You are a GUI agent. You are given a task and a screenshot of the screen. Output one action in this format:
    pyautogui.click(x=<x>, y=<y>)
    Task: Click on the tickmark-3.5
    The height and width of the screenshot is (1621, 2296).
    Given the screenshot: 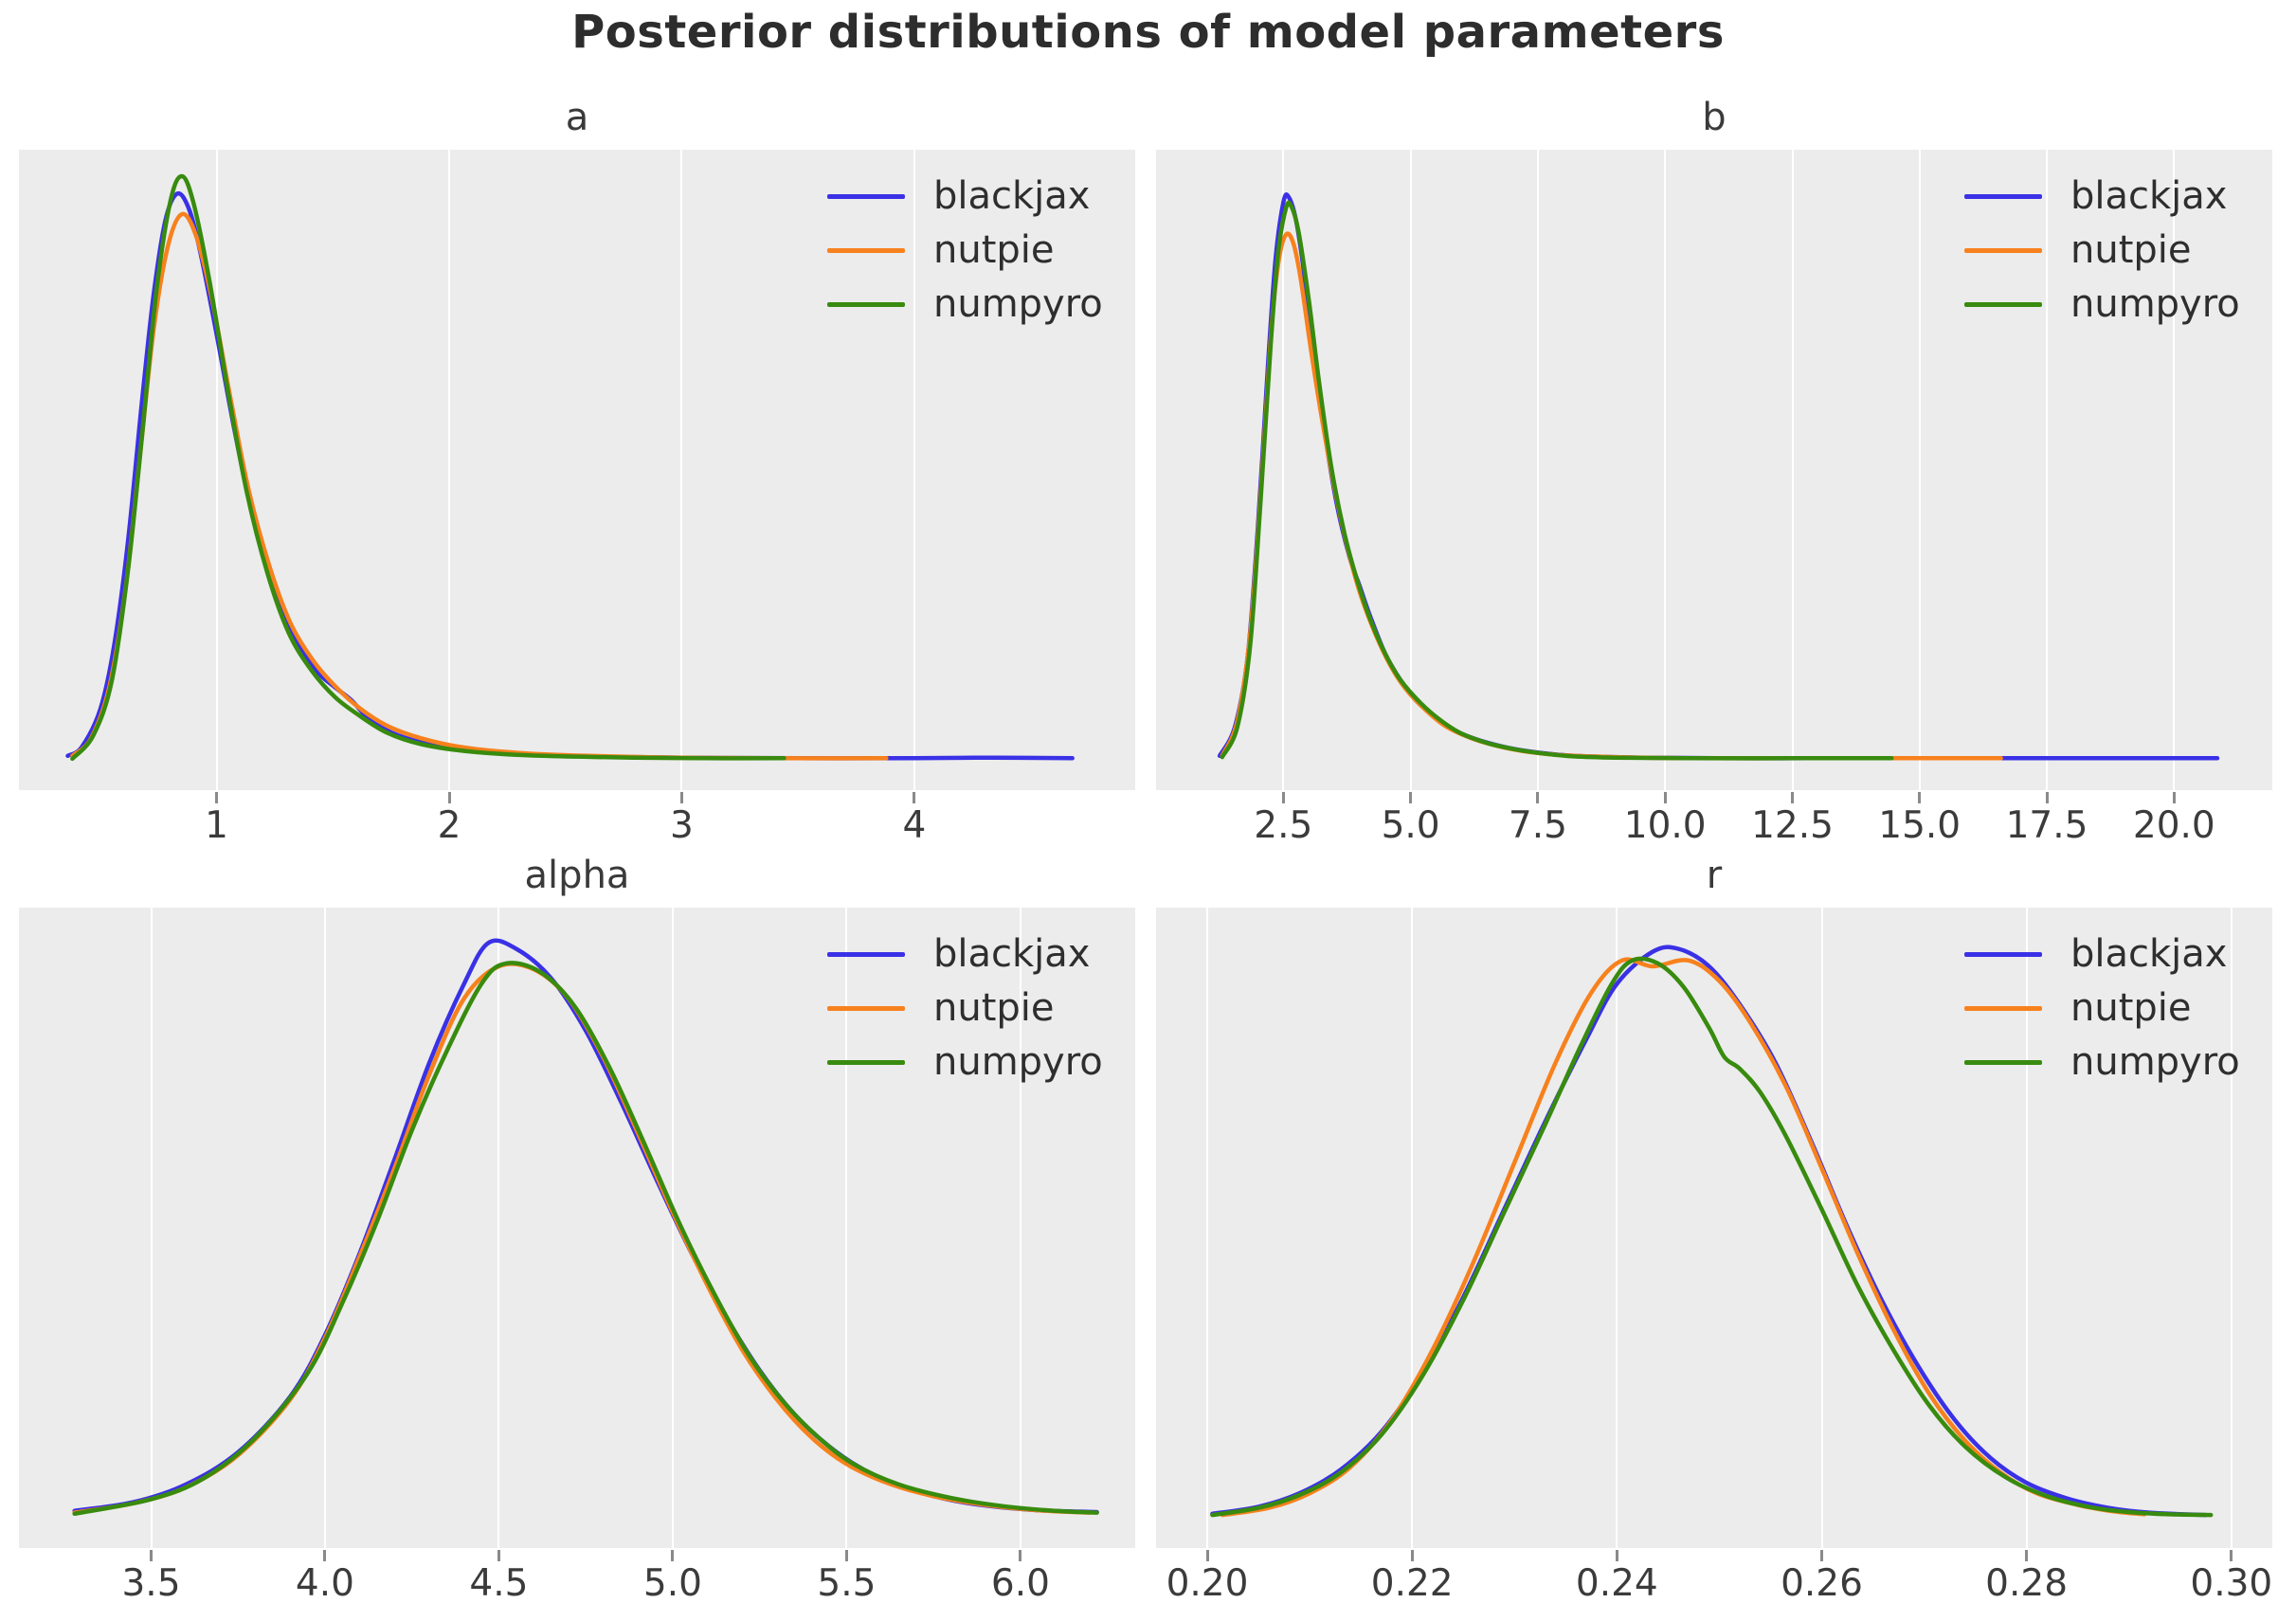 What is the action you would take?
    pyautogui.click(x=151, y=1555)
    